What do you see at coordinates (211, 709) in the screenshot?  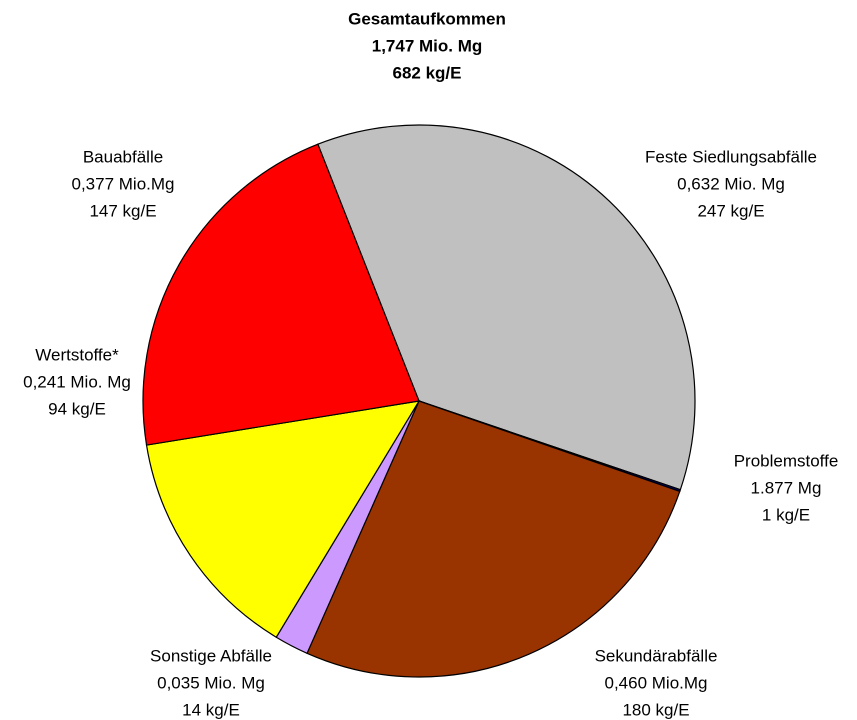 I see `slice-per-capita-label: 14 kg/E` at bounding box center [211, 709].